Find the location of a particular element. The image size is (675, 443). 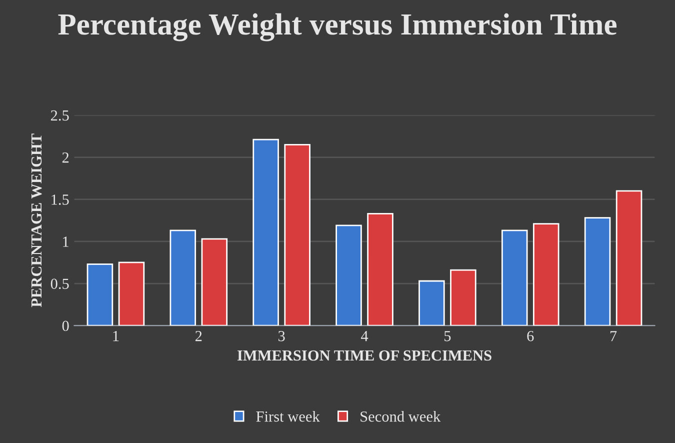

x-tick-label: 1 is located at coordinates (116, 336).